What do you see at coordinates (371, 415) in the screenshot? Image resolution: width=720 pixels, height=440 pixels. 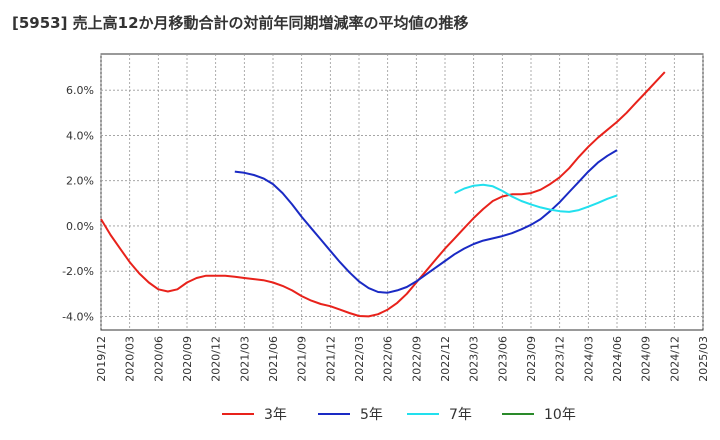 I see `legend-label: 5年` at bounding box center [371, 415].